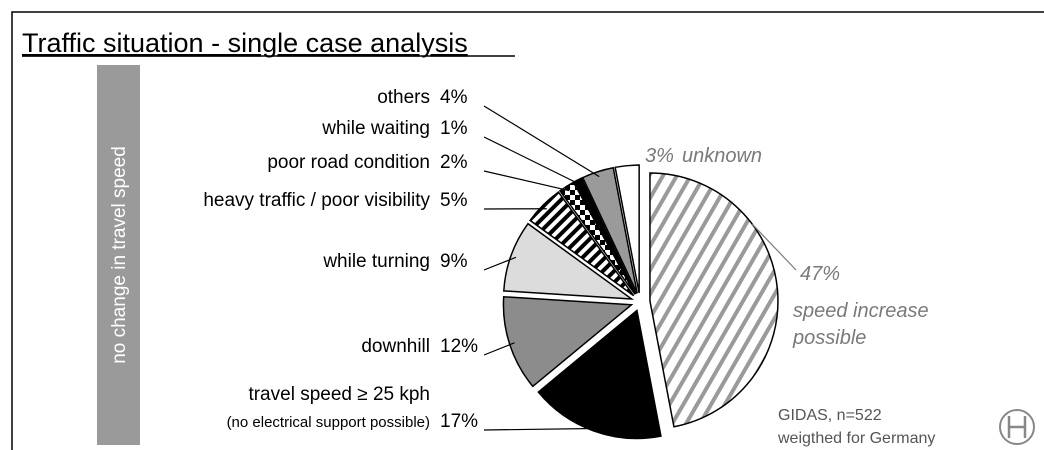 The image size is (1044, 450). I want to click on category-label: downhill, so click(395, 346).